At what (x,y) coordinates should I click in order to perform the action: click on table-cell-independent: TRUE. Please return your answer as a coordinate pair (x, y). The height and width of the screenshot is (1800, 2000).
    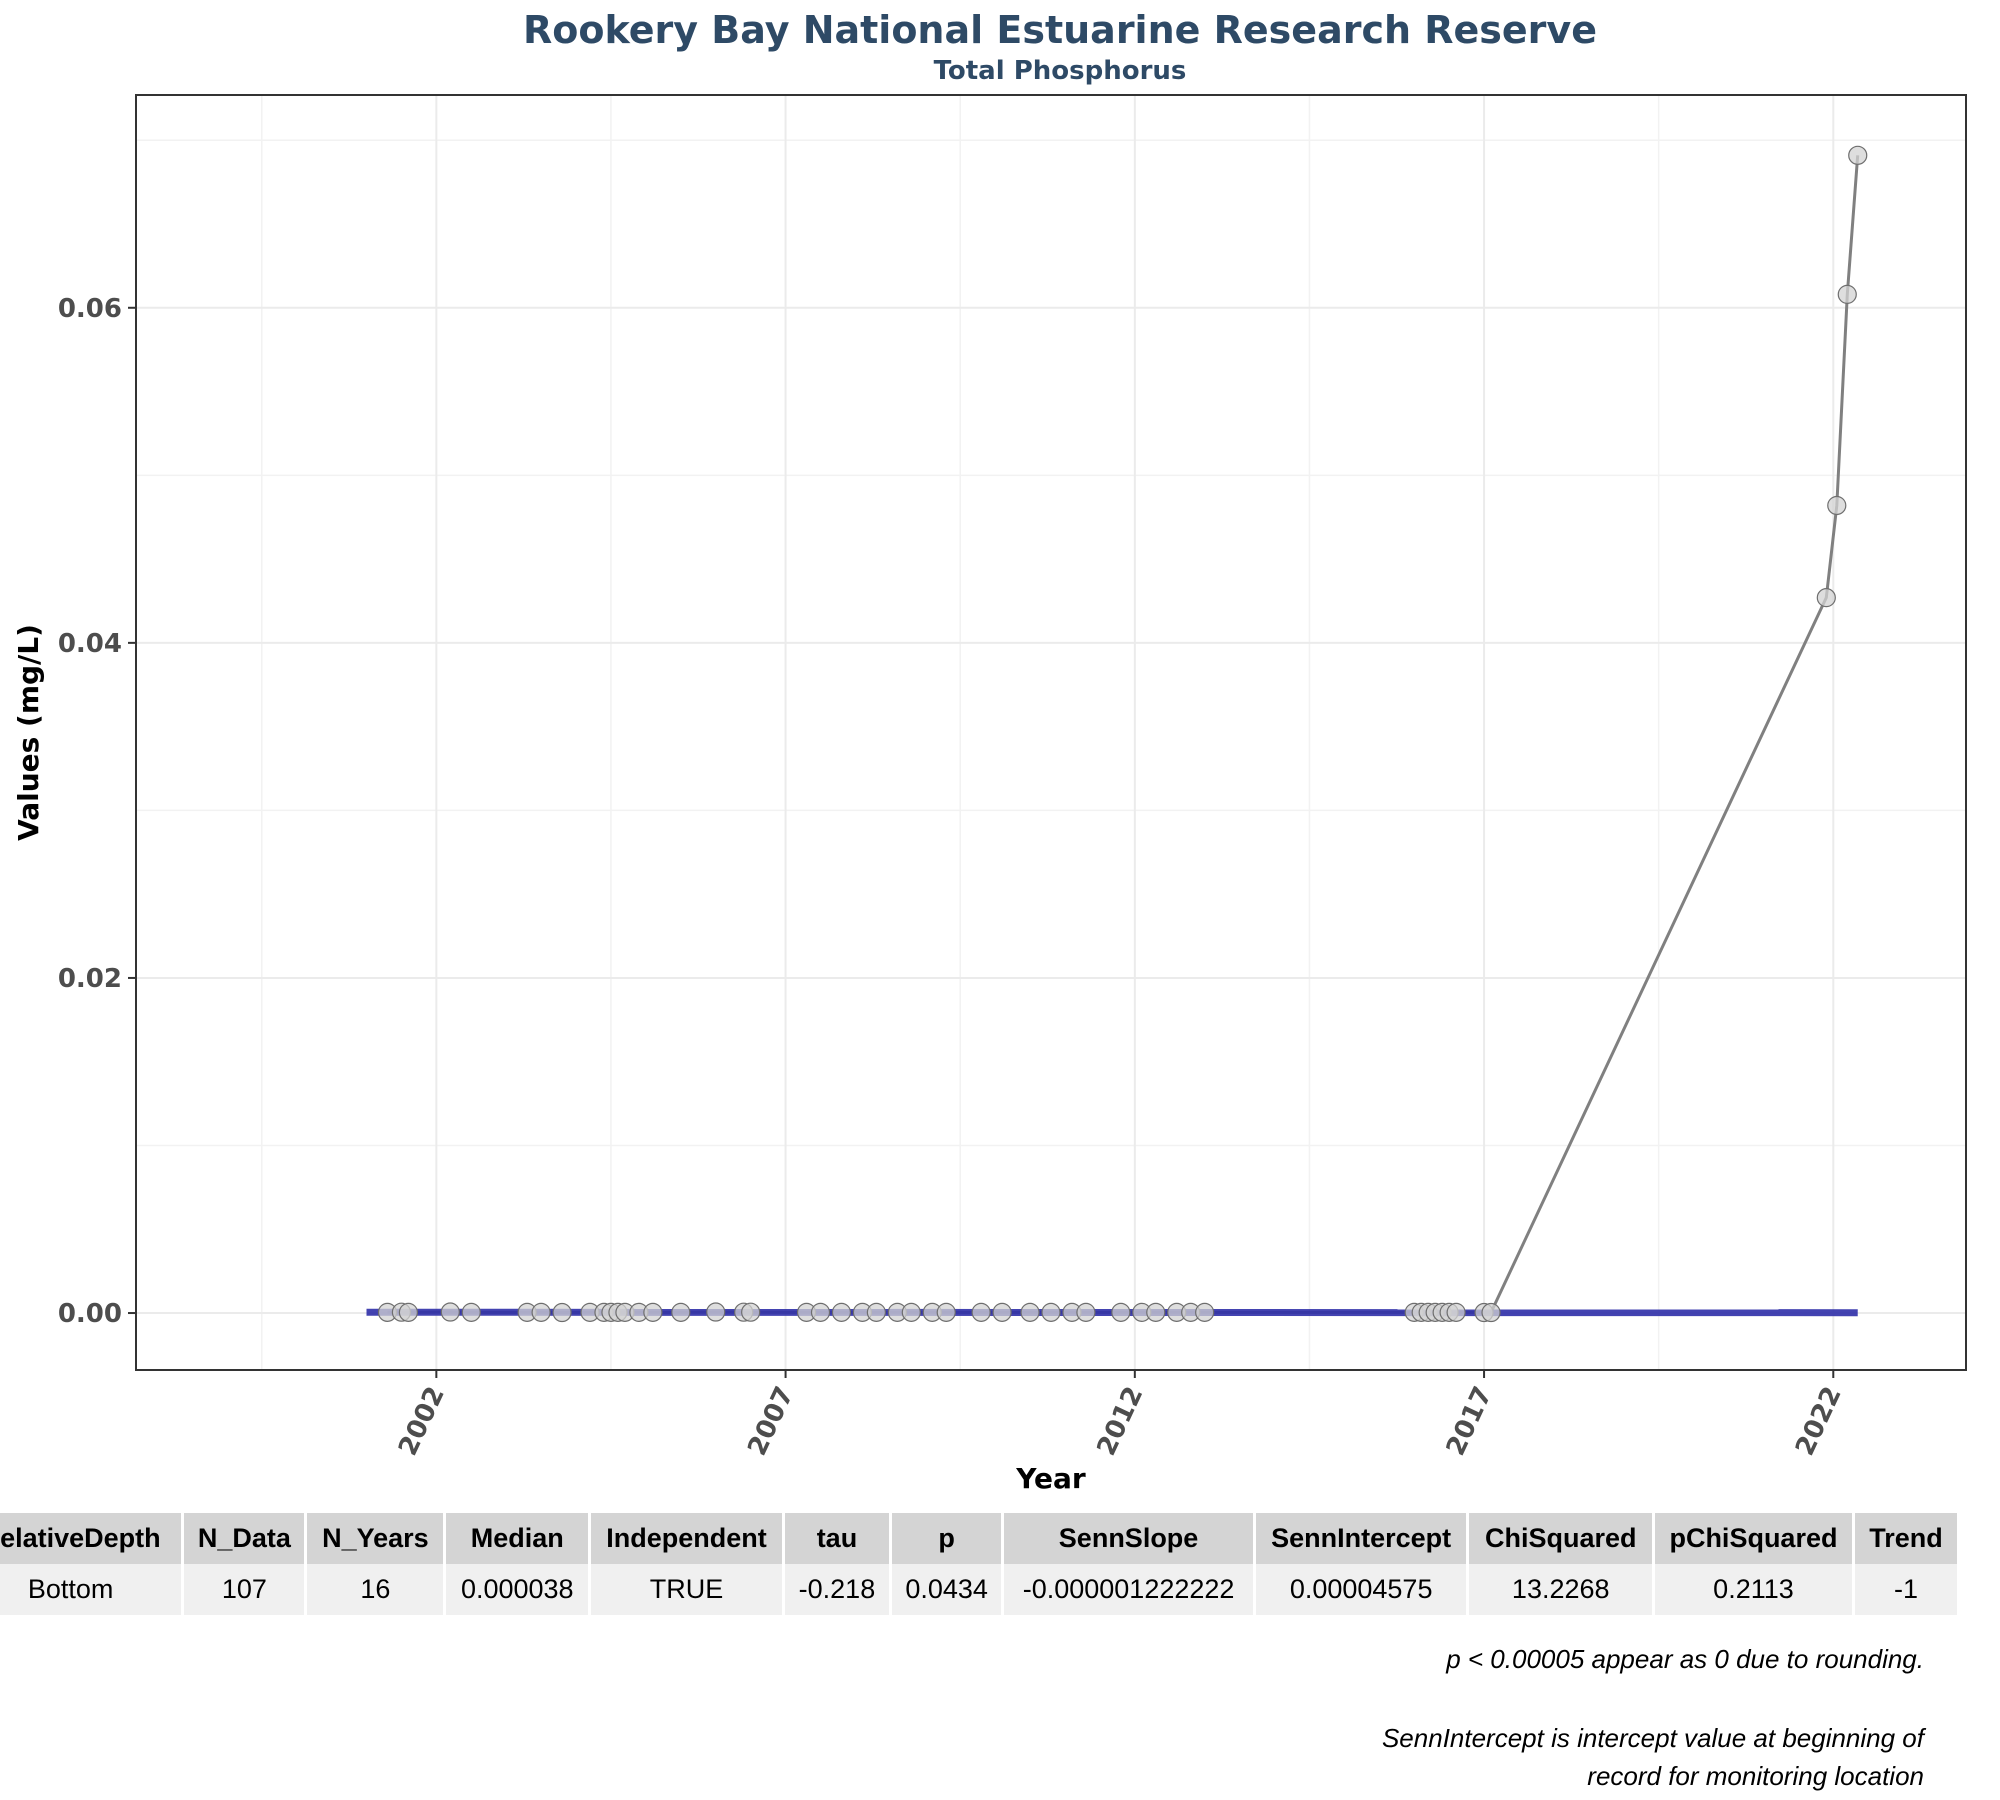
    Looking at the image, I should click on (687, 1589).